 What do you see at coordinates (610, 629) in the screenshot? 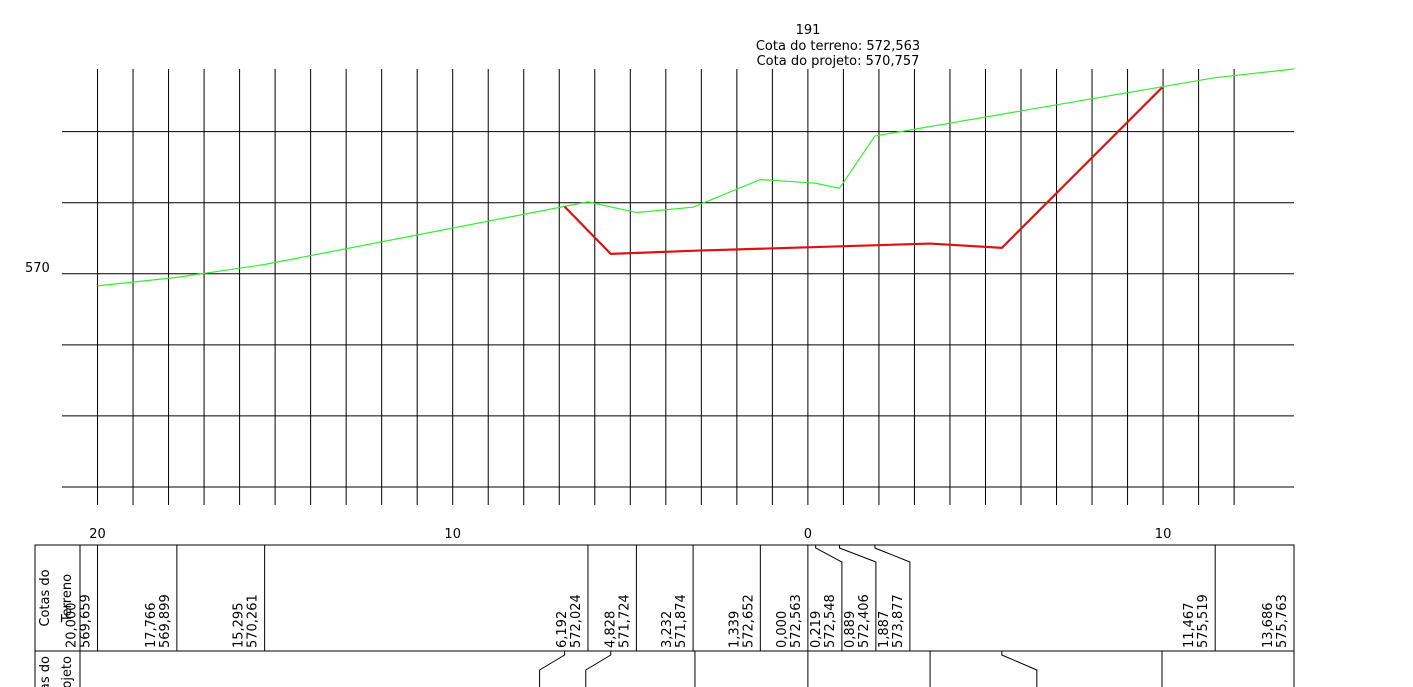
I see `table-label: 4,828` at bounding box center [610, 629].